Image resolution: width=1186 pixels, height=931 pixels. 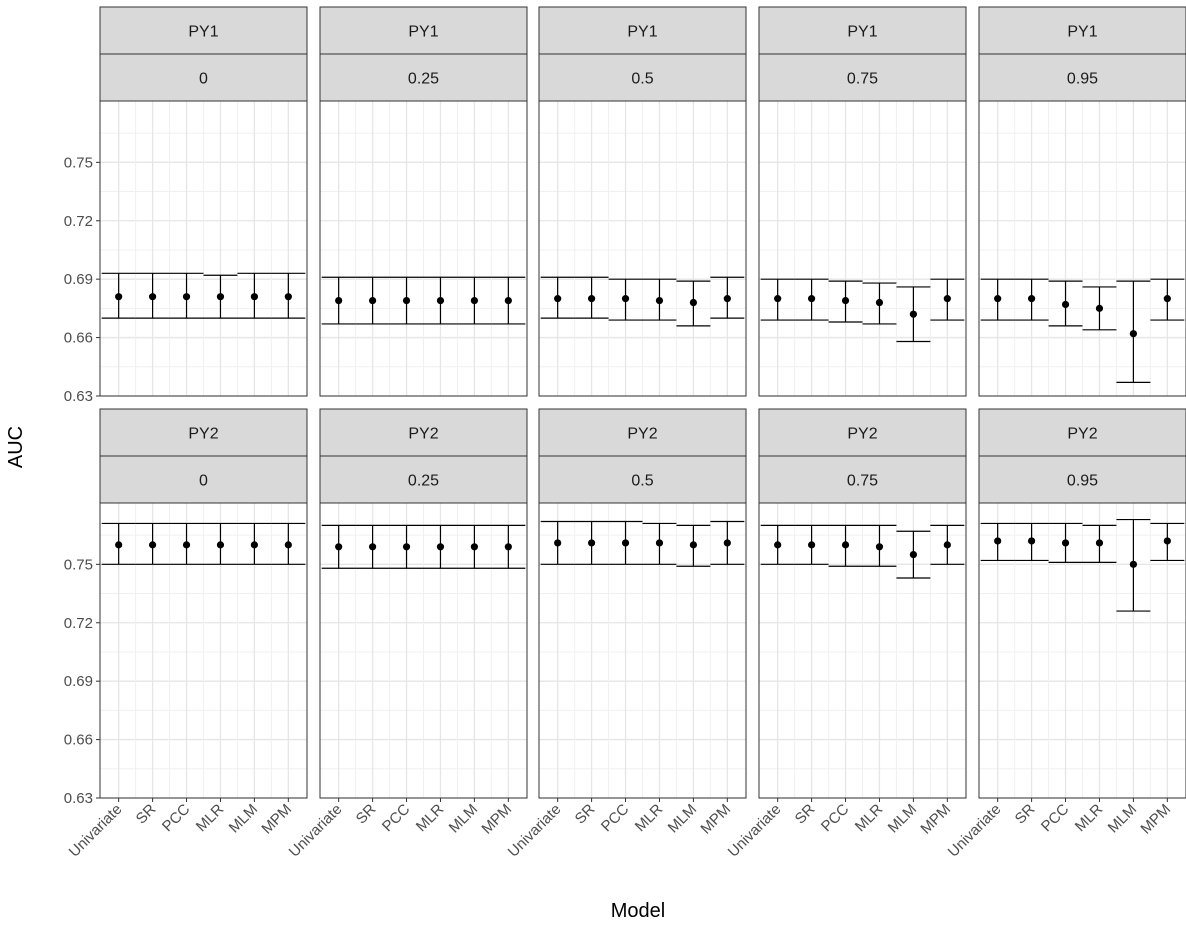 What do you see at coordinates (78, 279) in the screenshot?
I see `y-tick-label: 0.69` at bounding box center [78, 279].